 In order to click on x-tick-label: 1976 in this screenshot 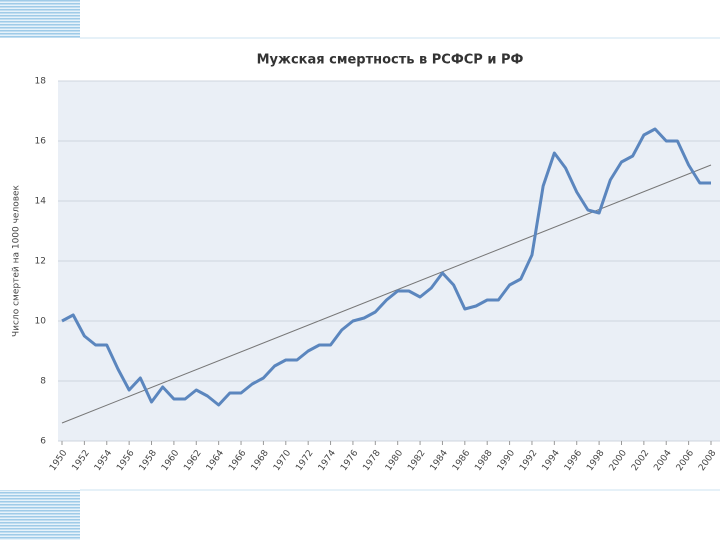, I will do `click(349, 460)`.